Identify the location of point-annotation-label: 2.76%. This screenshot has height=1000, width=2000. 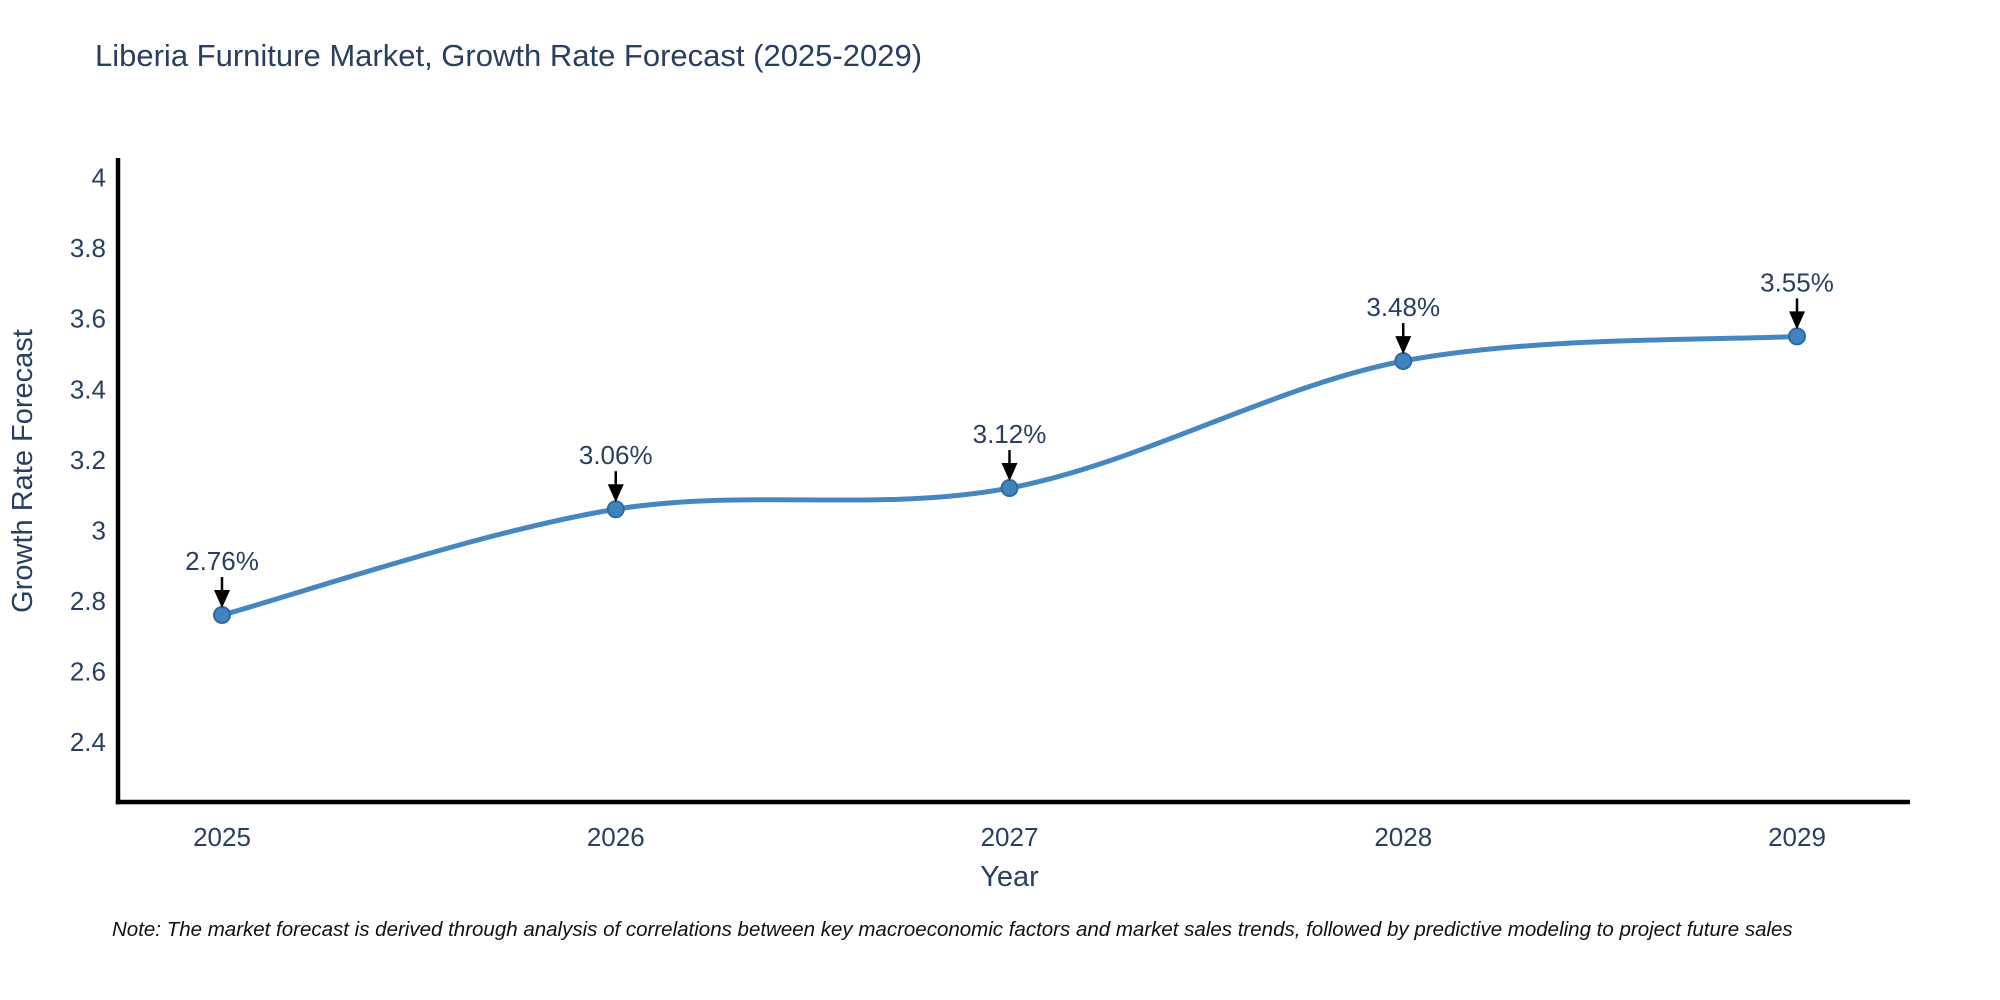
(222, 561).